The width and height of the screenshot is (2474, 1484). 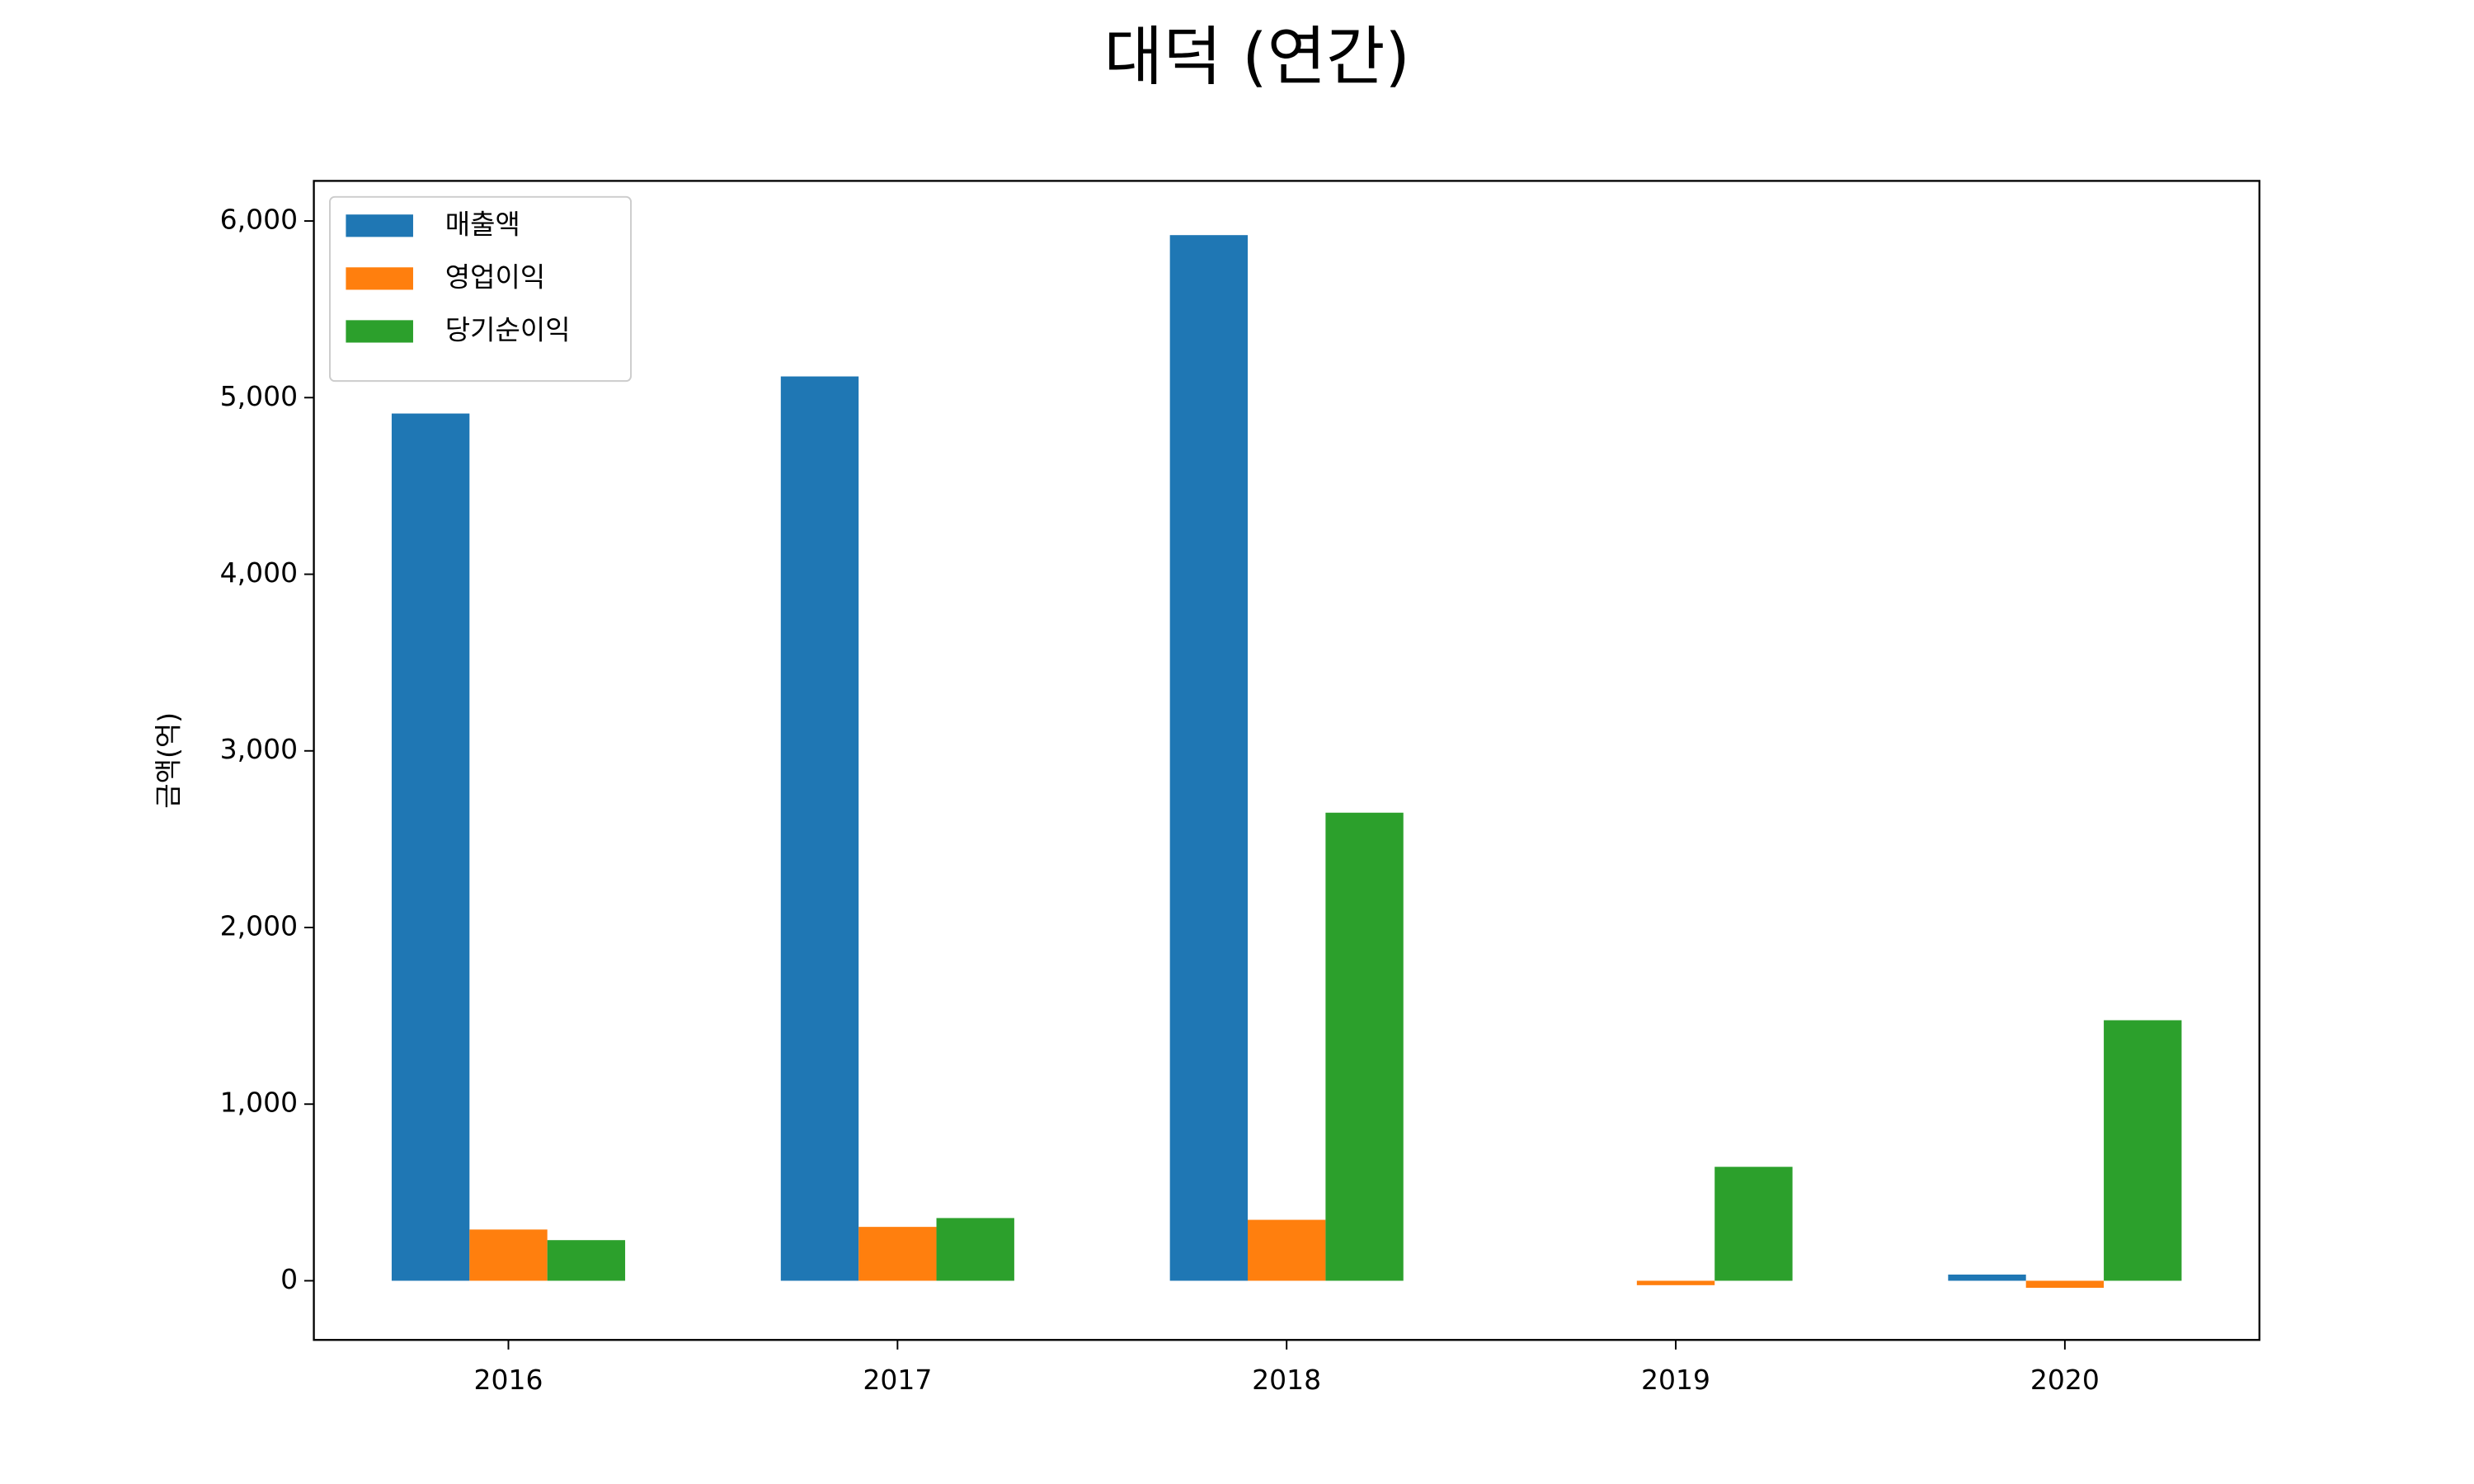 What do you see at coordinates (168, 760) in the screenshot?
I see `y-axis-label: 금액(억)` at bounding box center [168, 760].